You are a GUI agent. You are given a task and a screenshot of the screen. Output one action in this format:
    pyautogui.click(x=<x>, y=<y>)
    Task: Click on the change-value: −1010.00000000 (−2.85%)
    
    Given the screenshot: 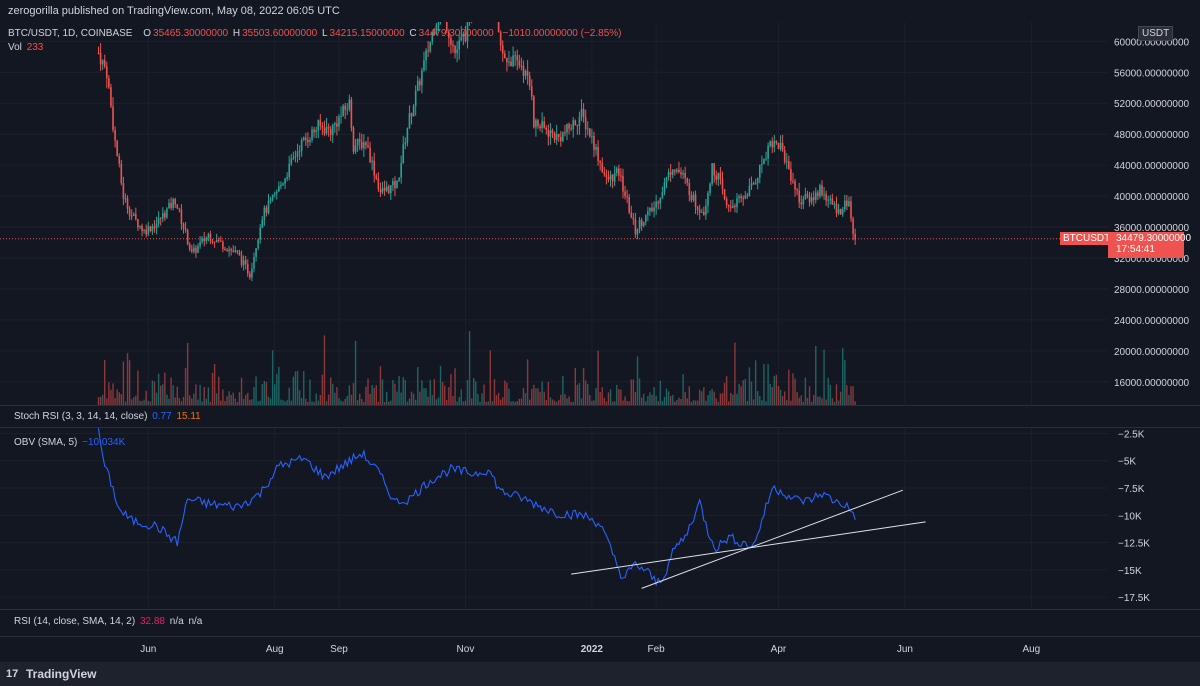 What is the action you would take?
    pyautogui.click(x=562, y=33)
    